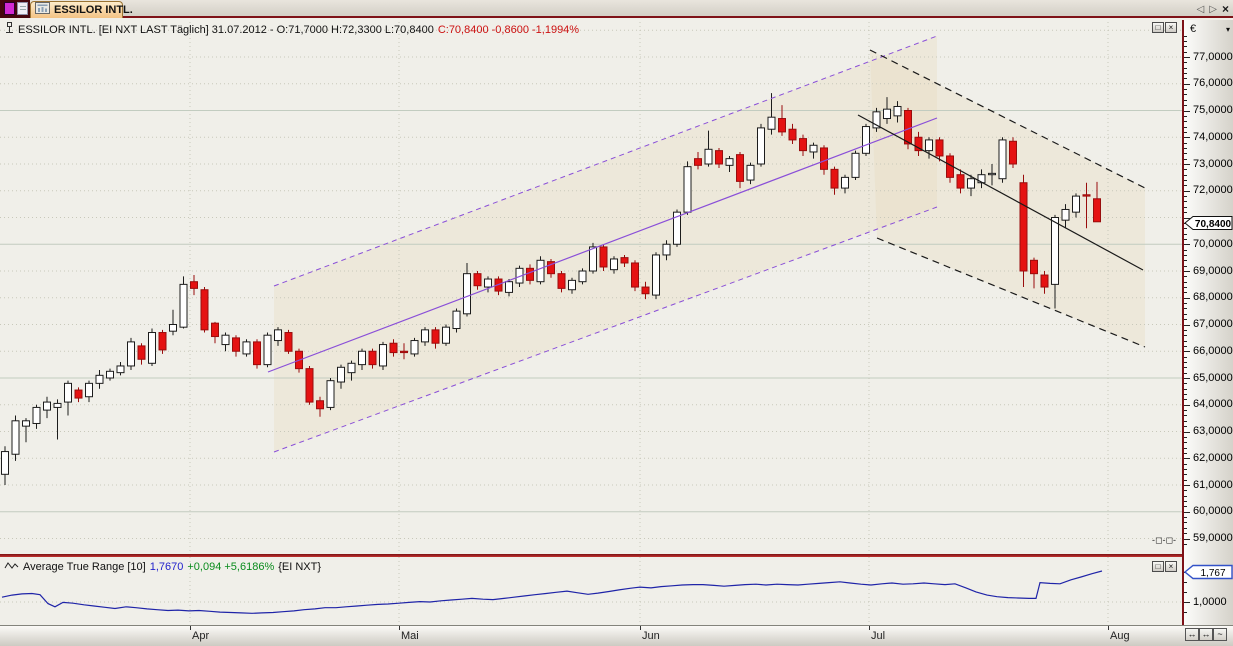 The width and height of the screenshot is (1233, 646). I want to click on atr-change: +0,094 +5,6186%, so click(231, 566).